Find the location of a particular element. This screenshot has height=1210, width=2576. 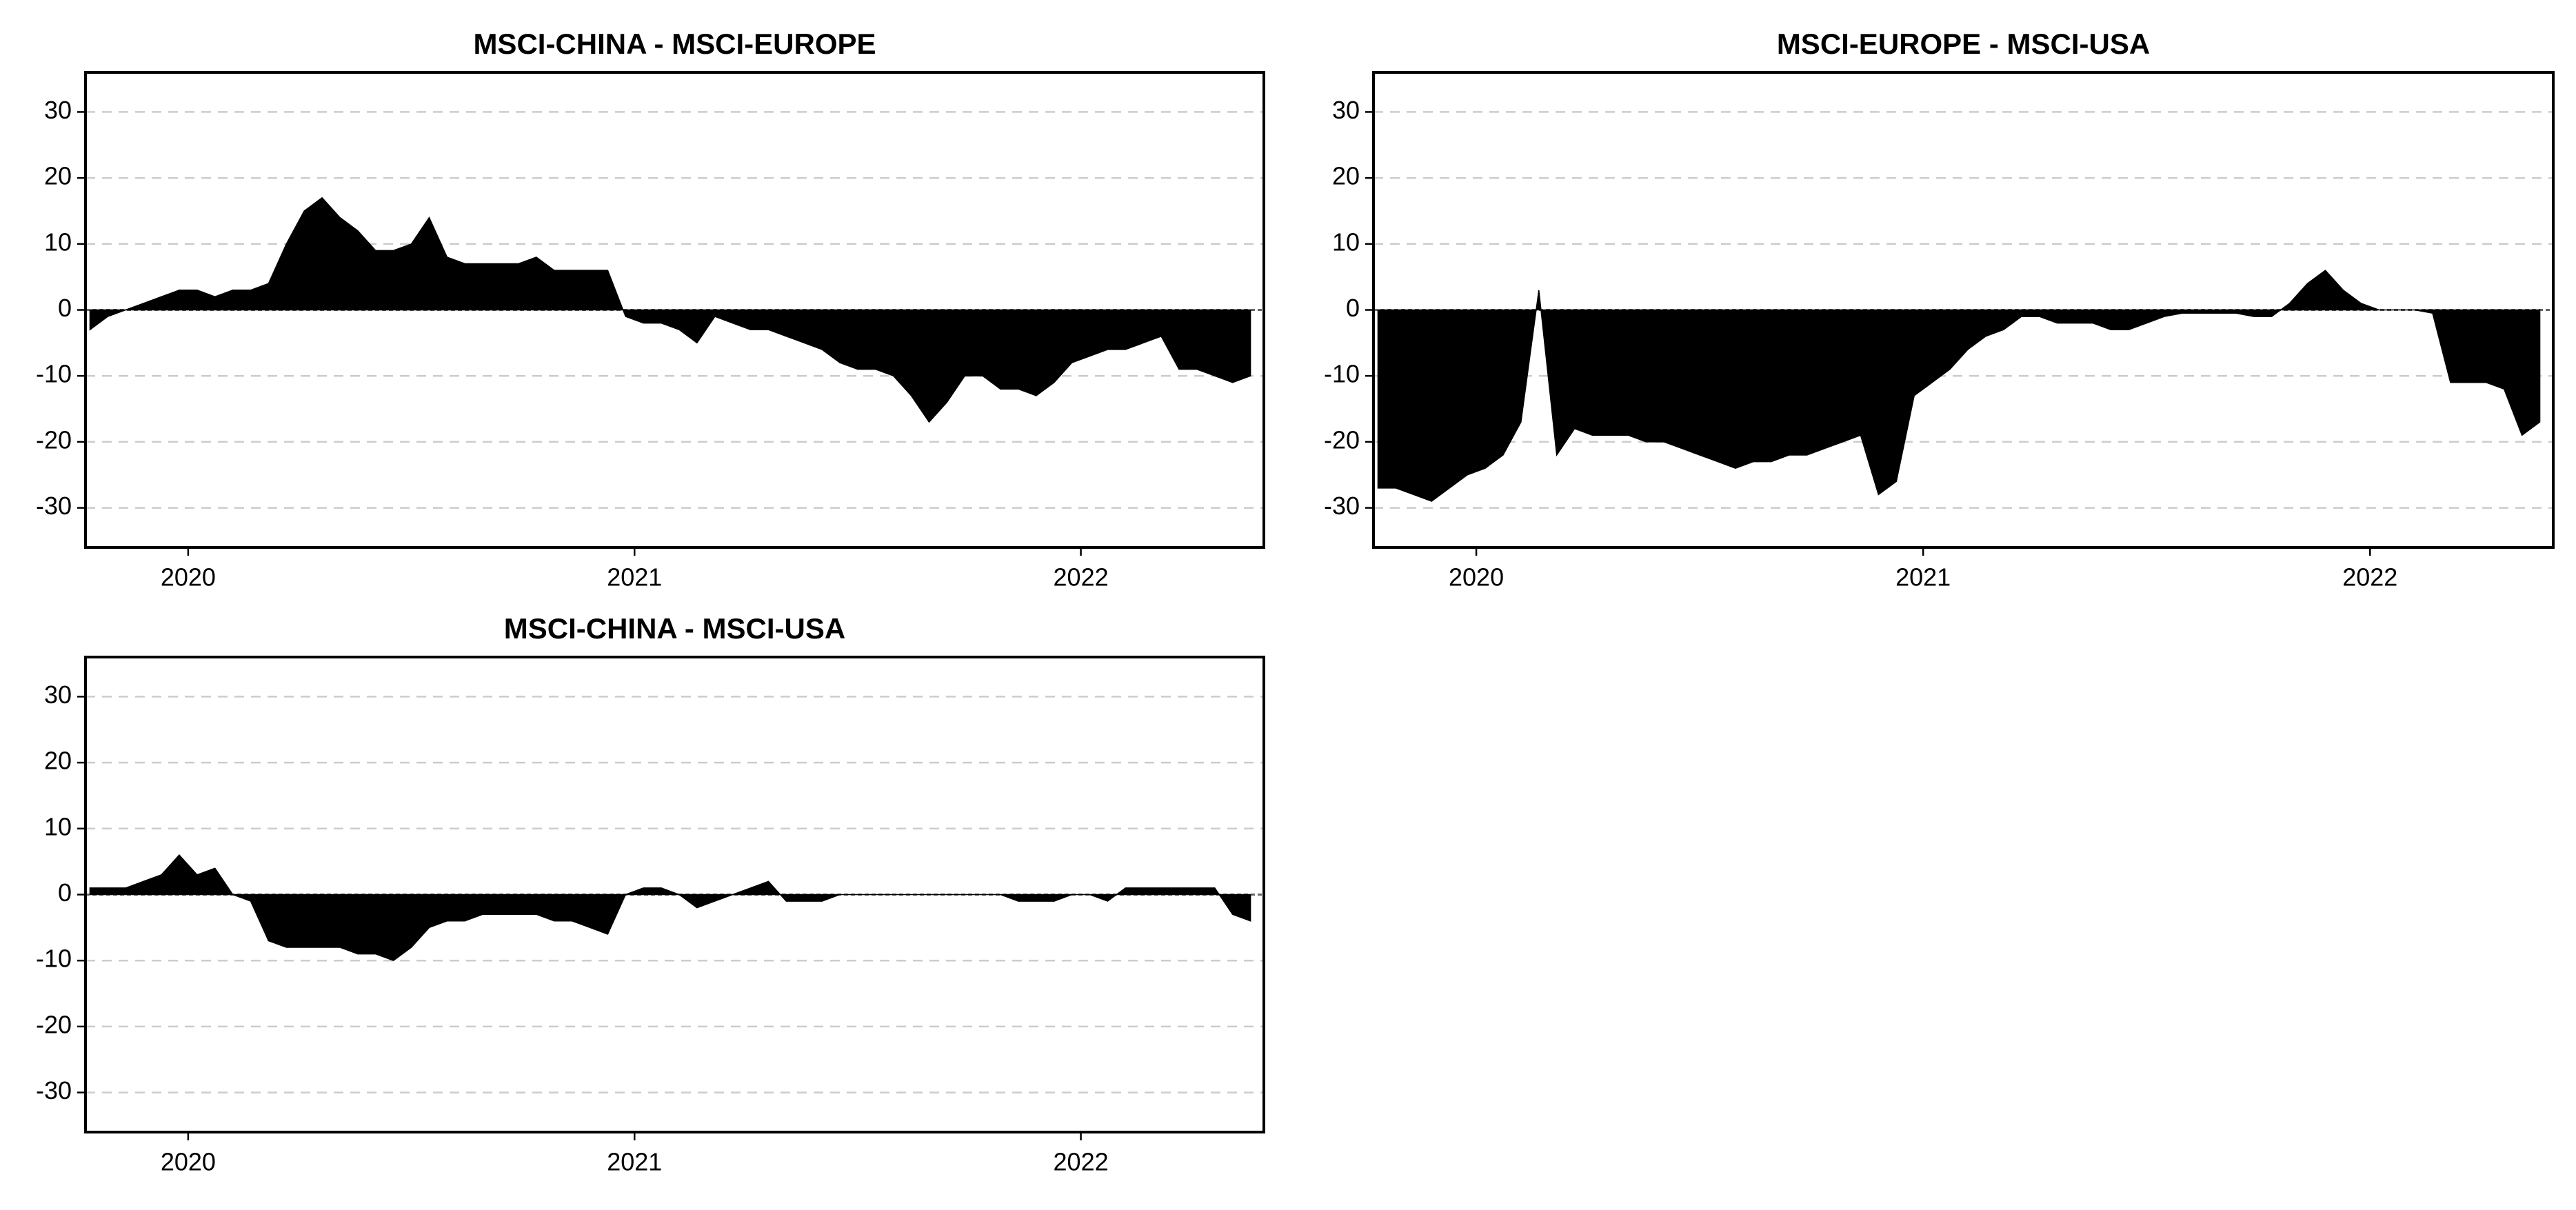

panel-title: MSCI-CHINA - MSCI-USA is located at coordinates (674, 628).